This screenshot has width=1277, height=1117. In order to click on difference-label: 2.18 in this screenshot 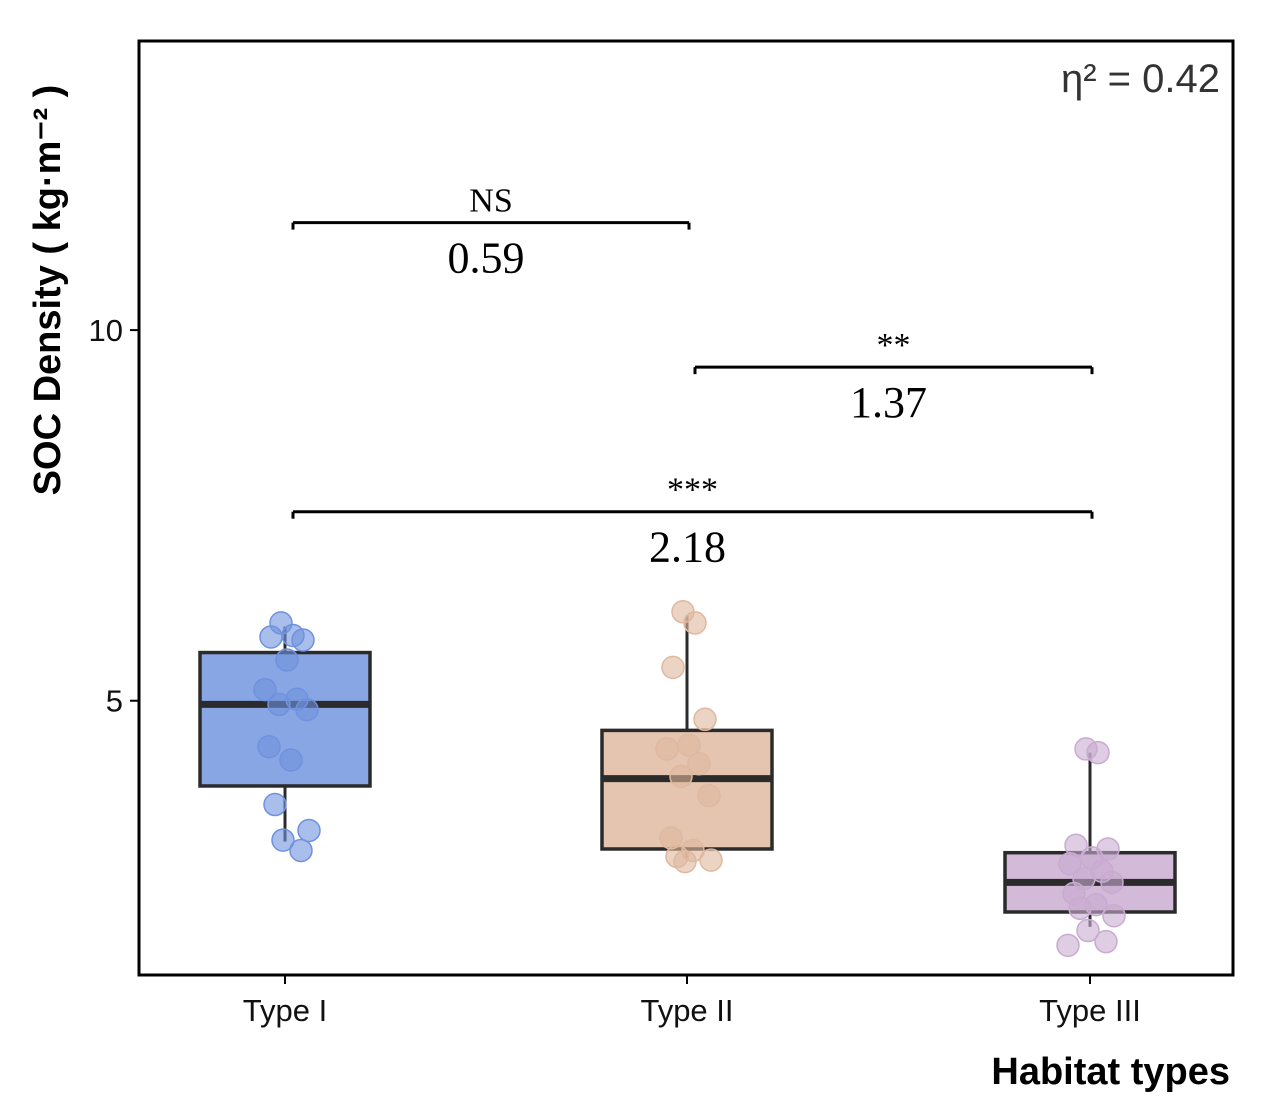, I will do `click(687, 547)`.